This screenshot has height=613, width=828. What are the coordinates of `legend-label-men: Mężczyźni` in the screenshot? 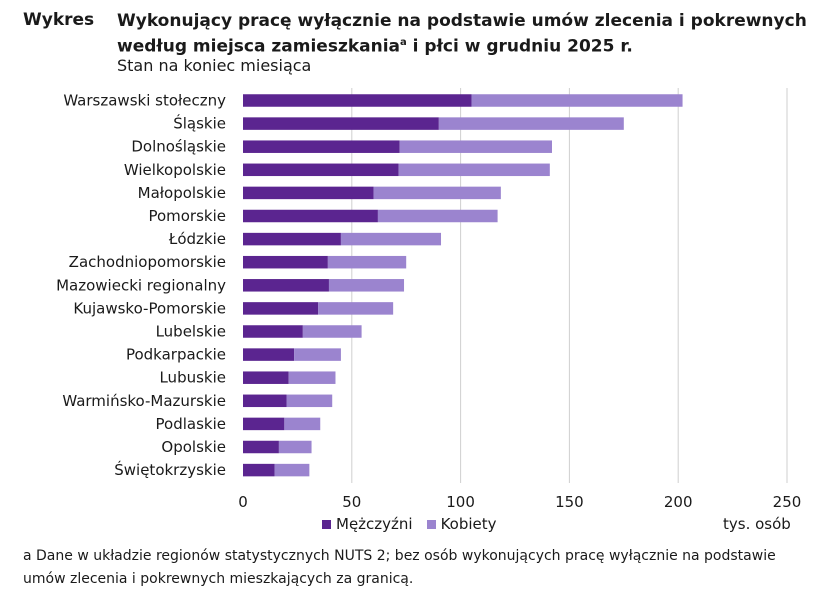 It's located at (374, 524).